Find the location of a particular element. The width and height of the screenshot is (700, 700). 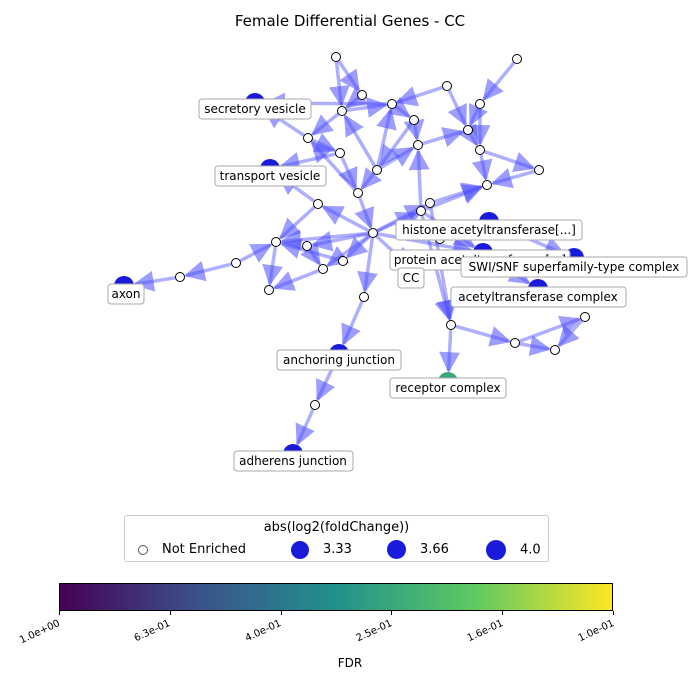

legend-title: abs(log2(foldChange)) is located at coordinates (336, 527).